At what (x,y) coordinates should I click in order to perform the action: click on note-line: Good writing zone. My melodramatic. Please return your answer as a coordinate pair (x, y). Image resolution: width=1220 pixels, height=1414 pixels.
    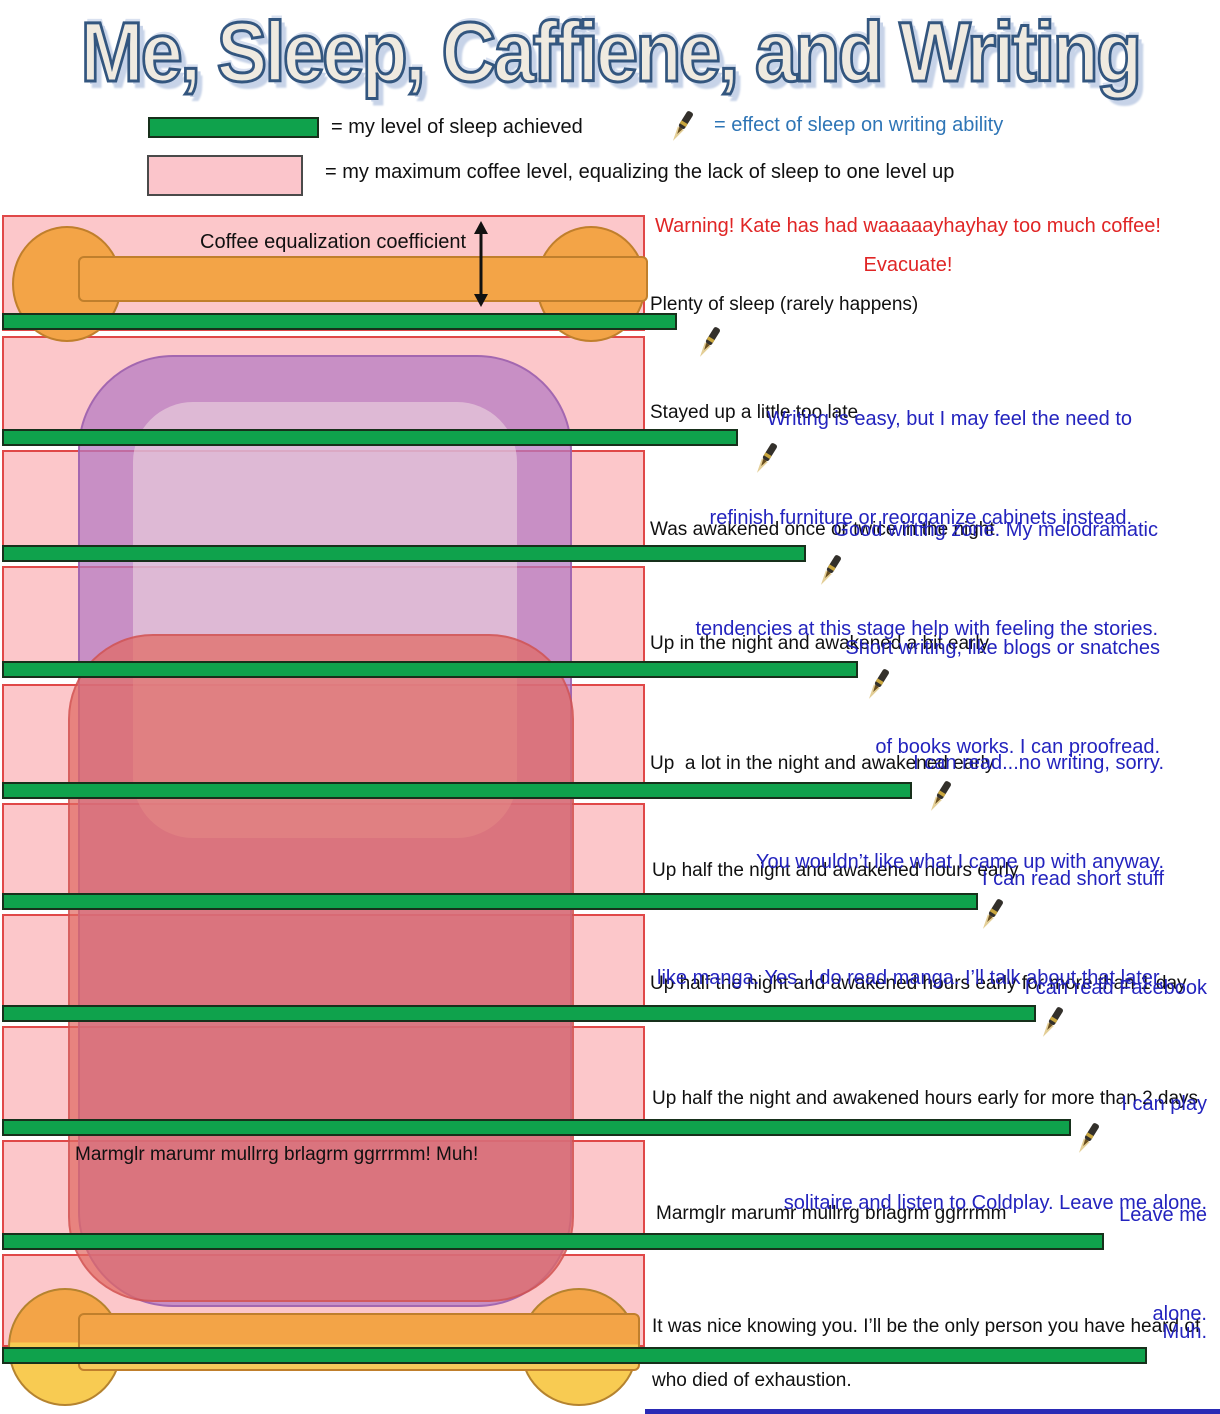
    Looking at the image, I should click on (995, 530).